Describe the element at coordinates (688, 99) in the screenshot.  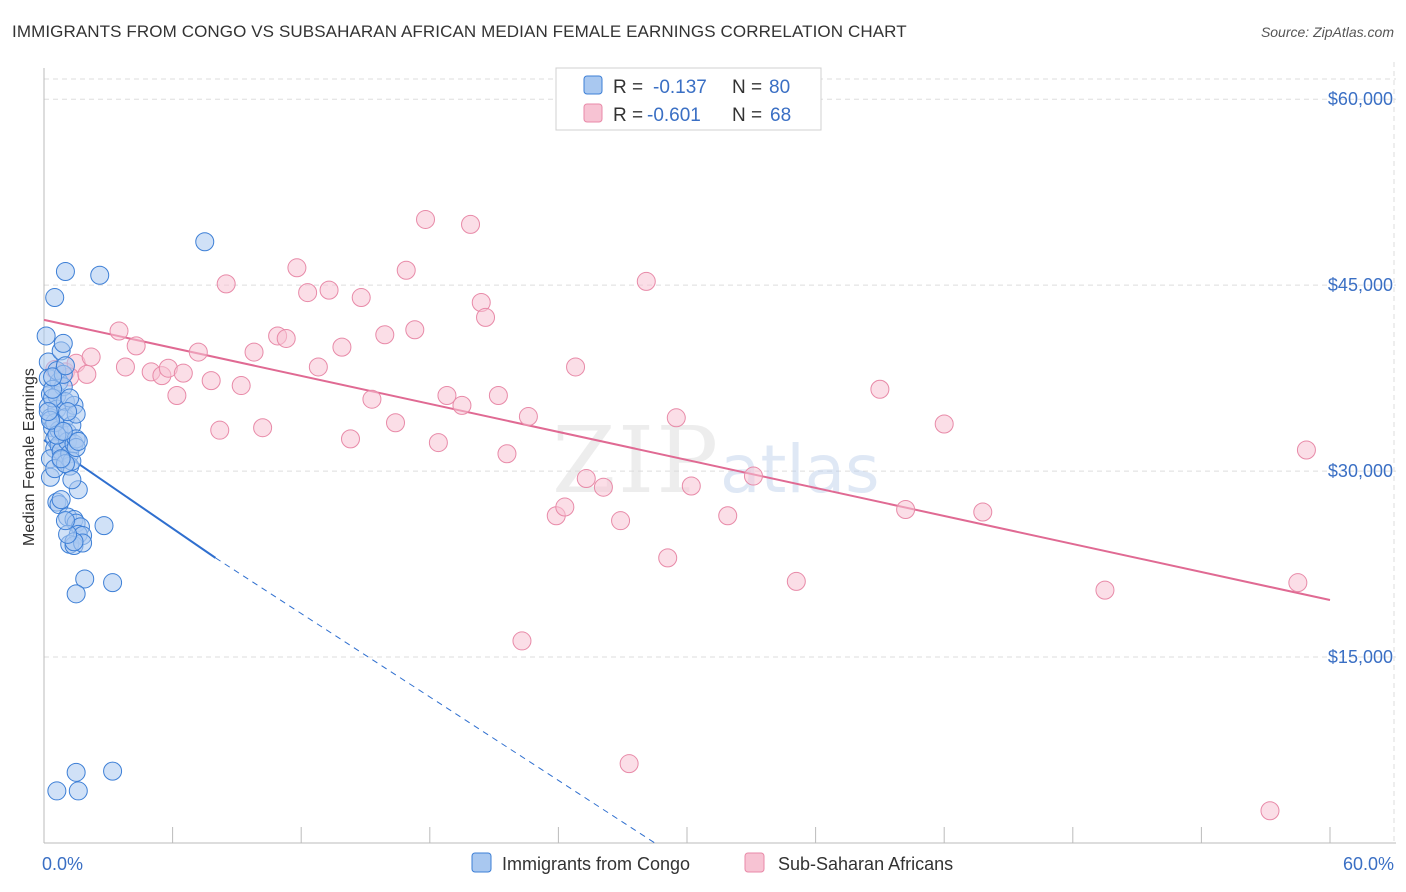
I see `stats-legend: R = -0.137 N = 80 R = -0.601 N = 68` at that location.